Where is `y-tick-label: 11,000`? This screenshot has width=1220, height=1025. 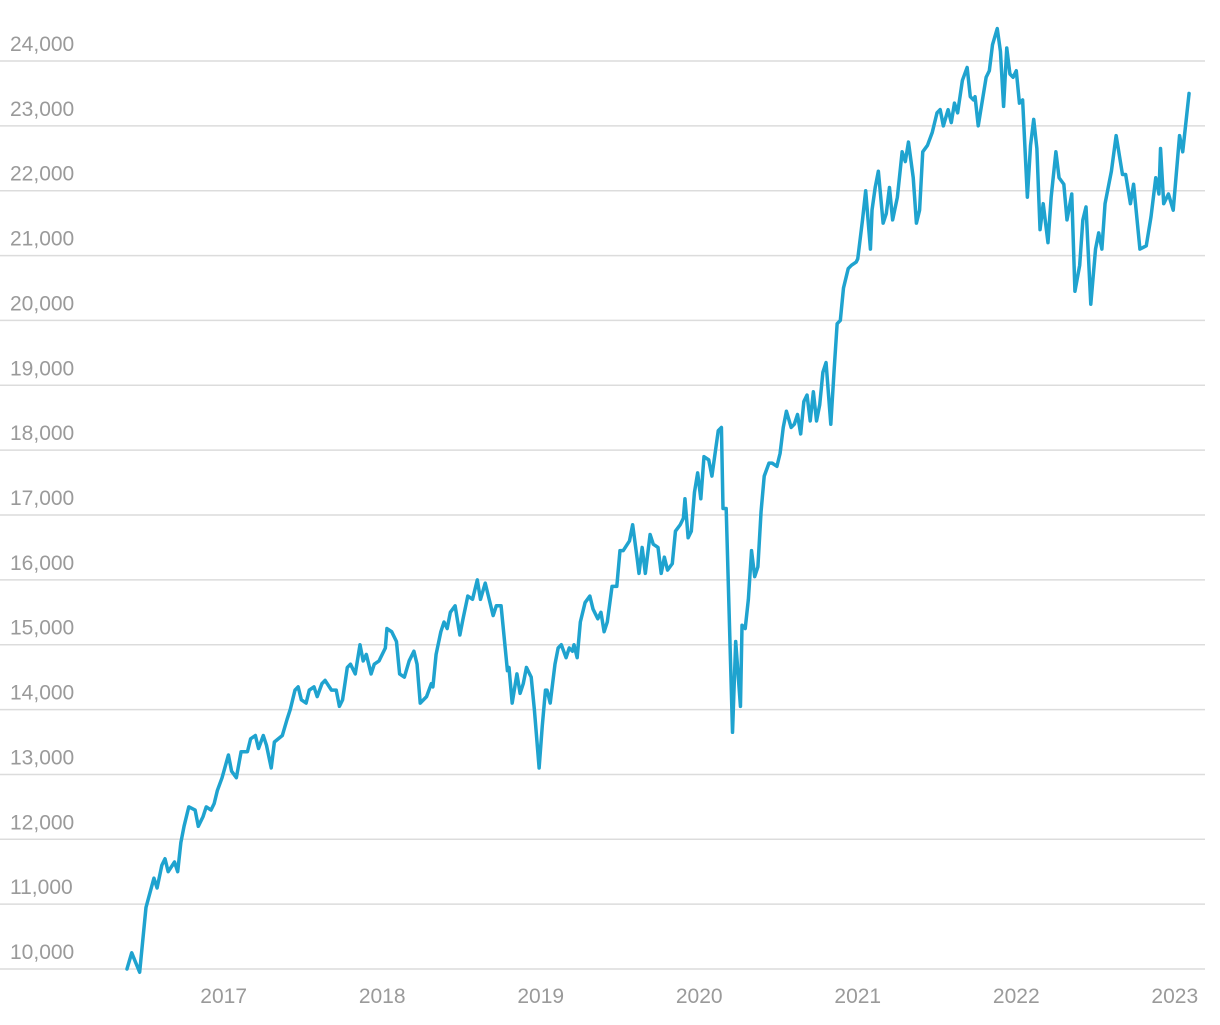
y-tick-label: 11,000 is located at coordinates (41, 887).